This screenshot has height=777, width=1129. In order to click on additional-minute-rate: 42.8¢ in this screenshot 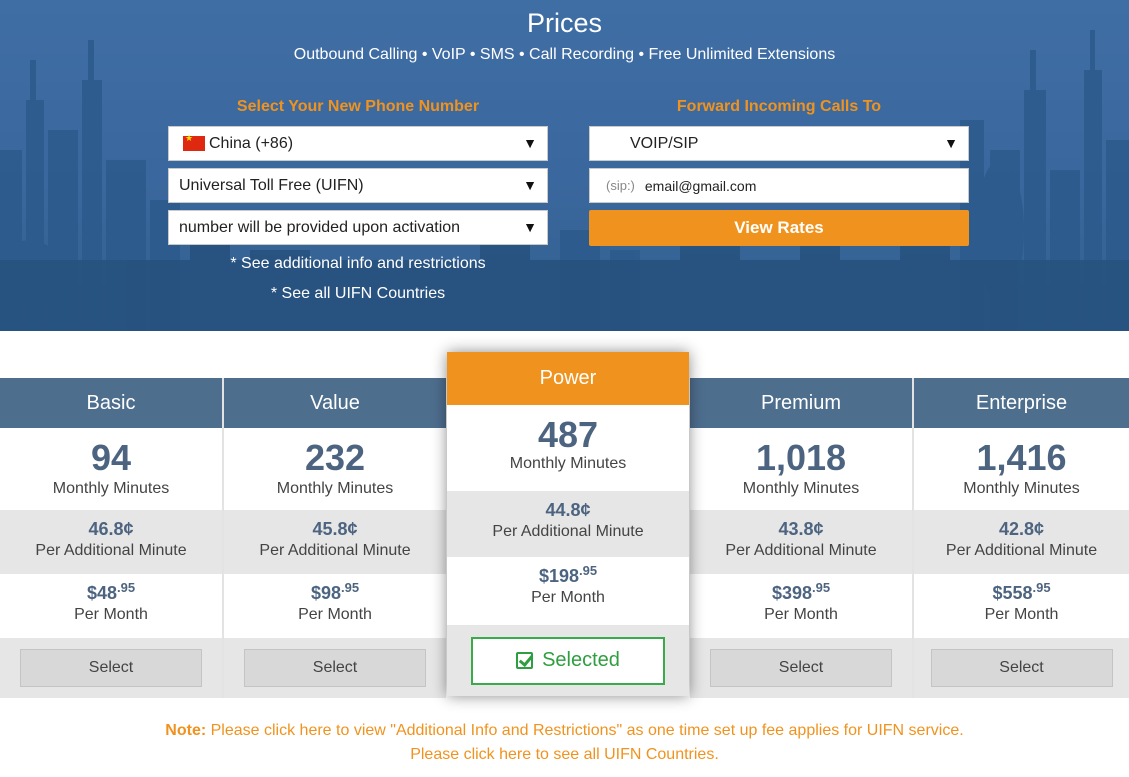, I will do `click(1021, 529)`.